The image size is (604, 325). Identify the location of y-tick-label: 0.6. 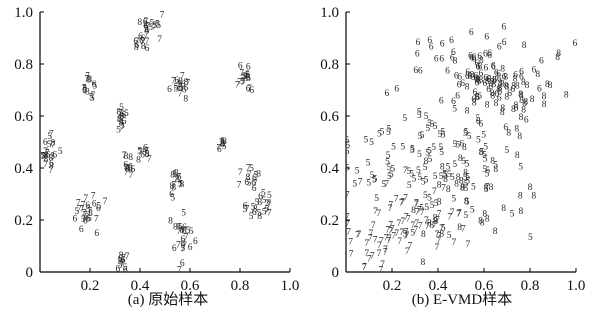
(329, 117).